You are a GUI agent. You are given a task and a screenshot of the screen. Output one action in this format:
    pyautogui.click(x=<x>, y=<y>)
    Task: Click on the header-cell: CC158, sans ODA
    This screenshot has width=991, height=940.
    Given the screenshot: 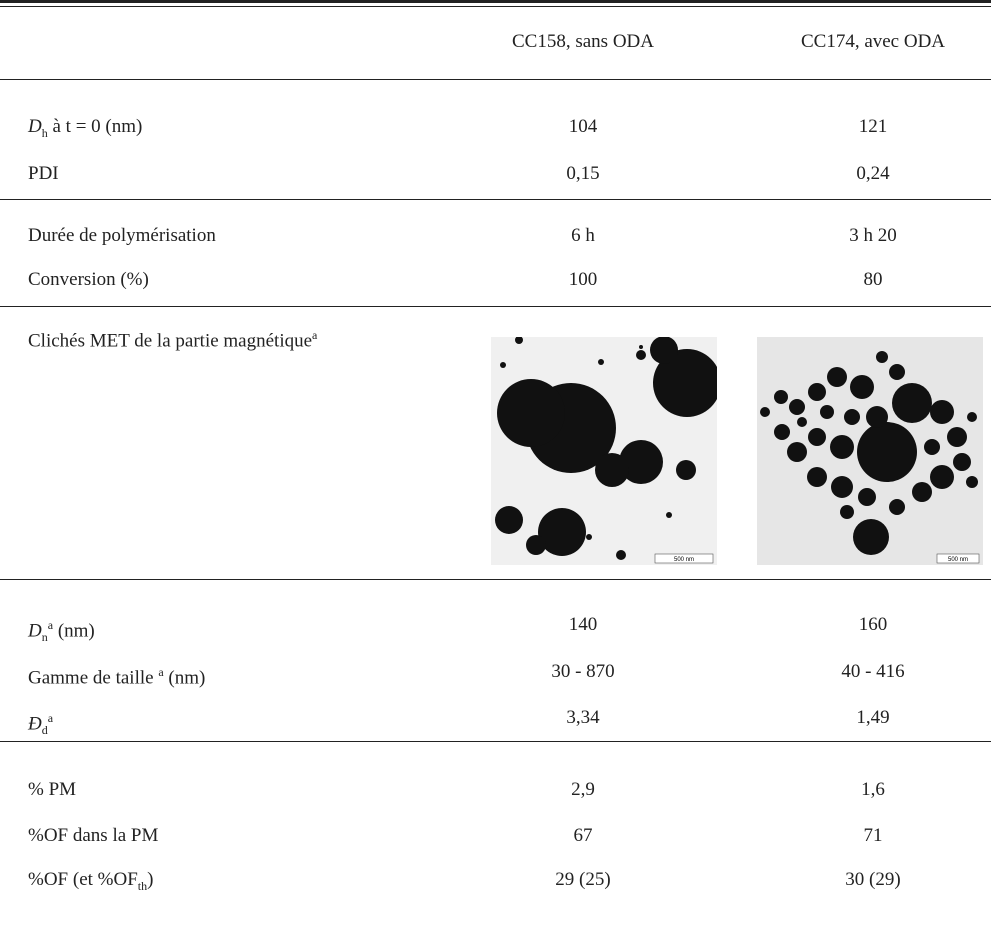 What is the action you would take?
    pyautogui.click(x=583, y=41)
    